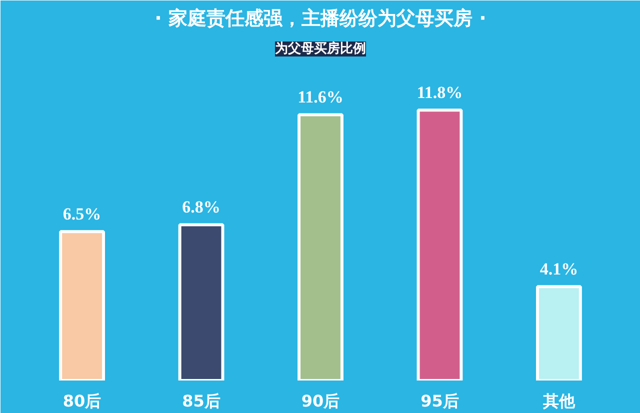  I want to click on x-tick-label: 85后, so click(201, 401).